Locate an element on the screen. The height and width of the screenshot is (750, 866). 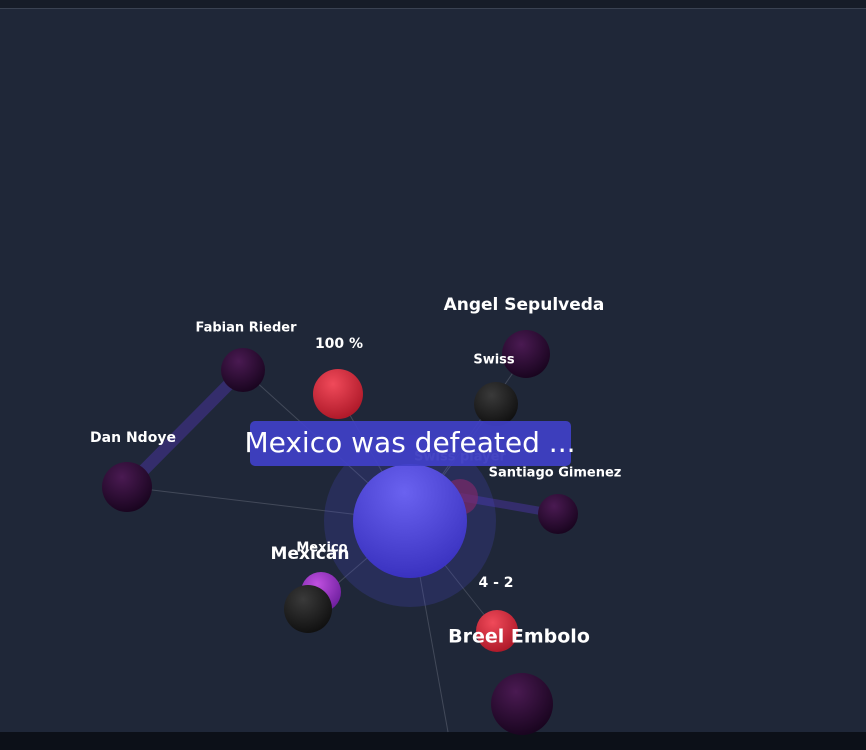
node-label: Mexican is located at coordinates (310, 554).